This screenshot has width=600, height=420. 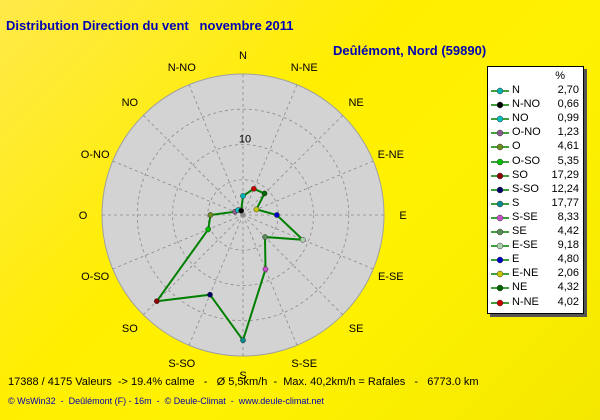 I want to click on data-point-n-no, so click(x=241, y=210).